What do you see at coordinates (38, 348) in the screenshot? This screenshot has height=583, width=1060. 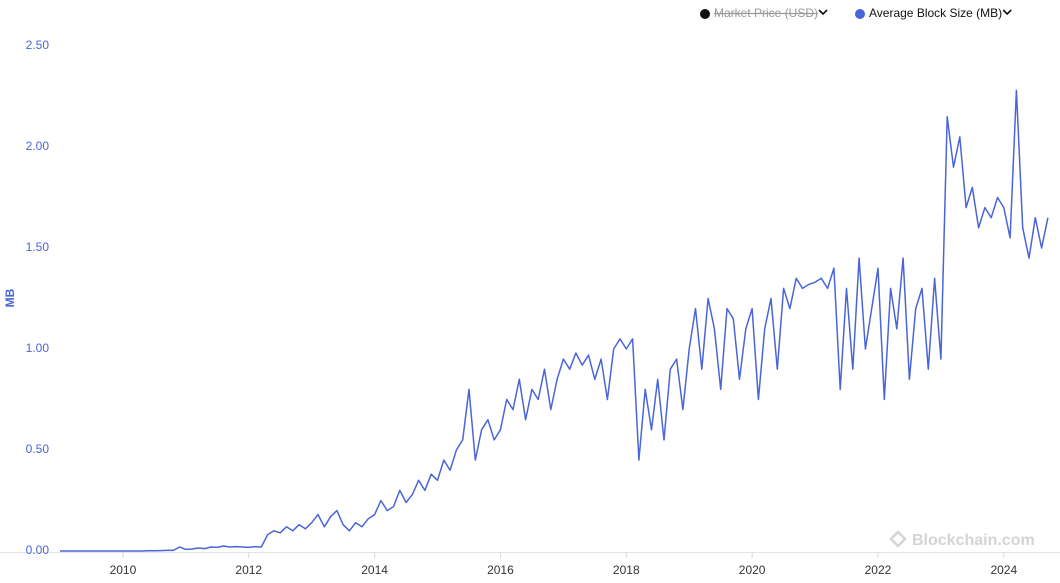 I see `y-tick-label: 1.00` at bounding box center [38, 348].